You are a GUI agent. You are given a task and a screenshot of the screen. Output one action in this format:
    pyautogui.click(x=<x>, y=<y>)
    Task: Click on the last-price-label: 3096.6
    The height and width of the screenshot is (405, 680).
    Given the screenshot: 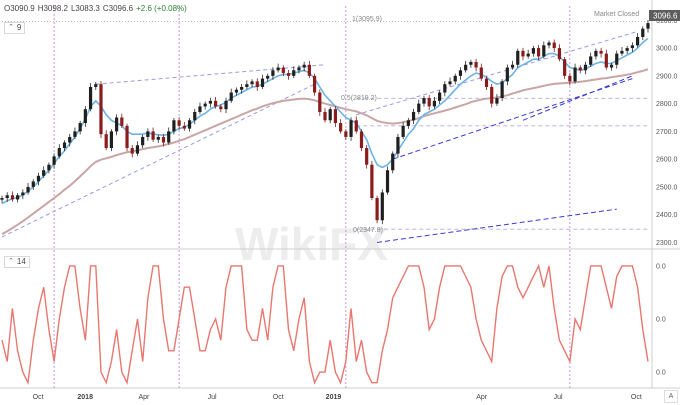 What is the action you would take?
    pyautogui.click(x=665, y=16)
    